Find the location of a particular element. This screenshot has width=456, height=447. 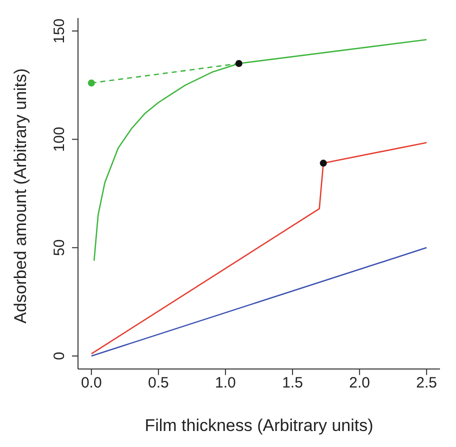

y-tick-label: 100 is located at coordinates (59, 139).